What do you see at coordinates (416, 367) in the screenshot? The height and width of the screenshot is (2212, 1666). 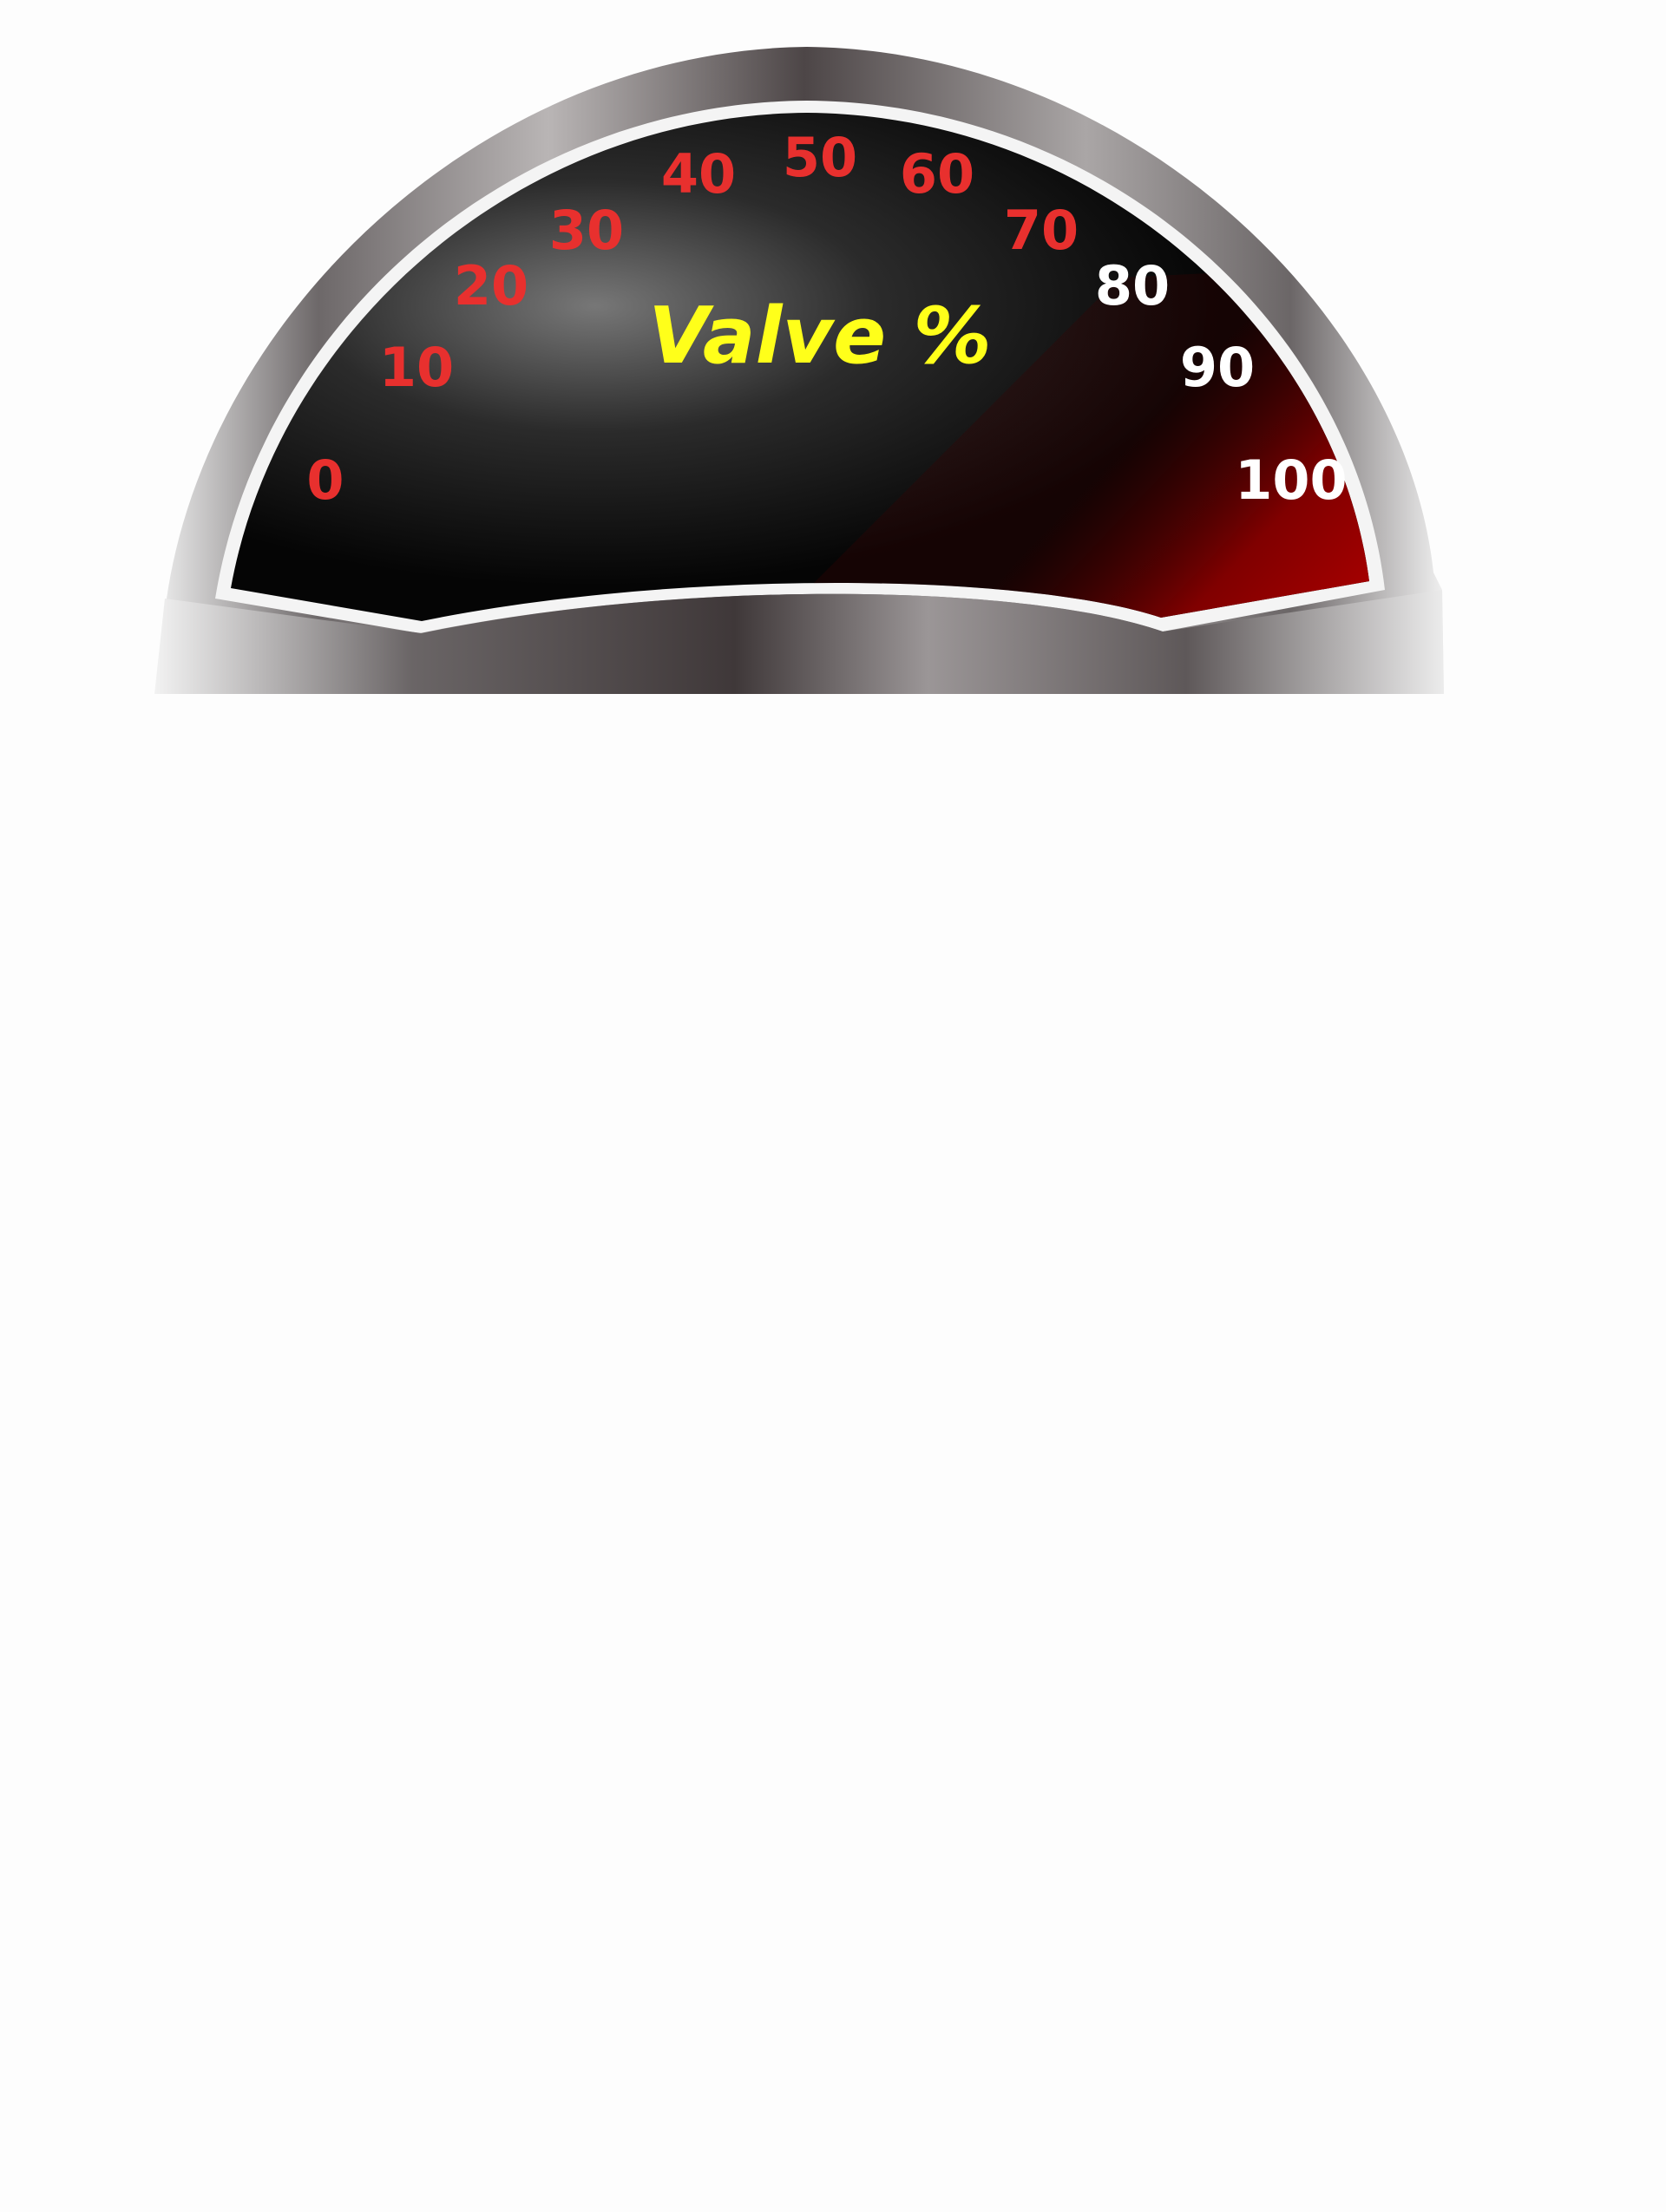 I see `tick-label-10: 10` at bounding box center [416, 367].